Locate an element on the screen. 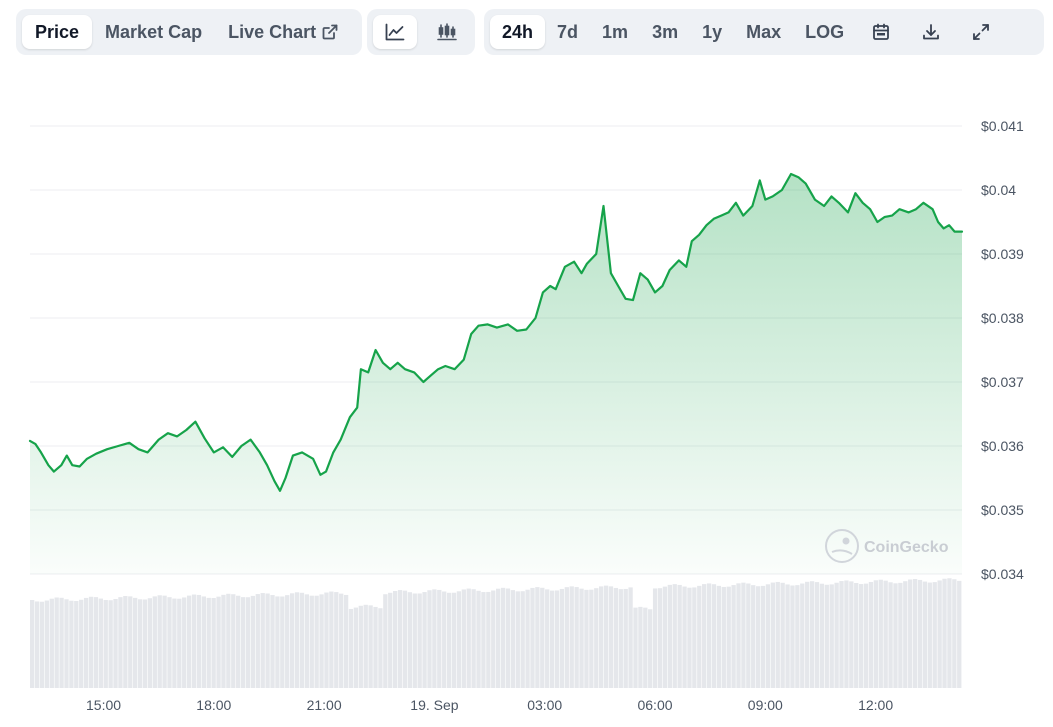 Image resolution: width=1053 pixels, height=727 pixels. view-tab-bar: Price Market Cap Live Chart is located at coordinates (189, 32).